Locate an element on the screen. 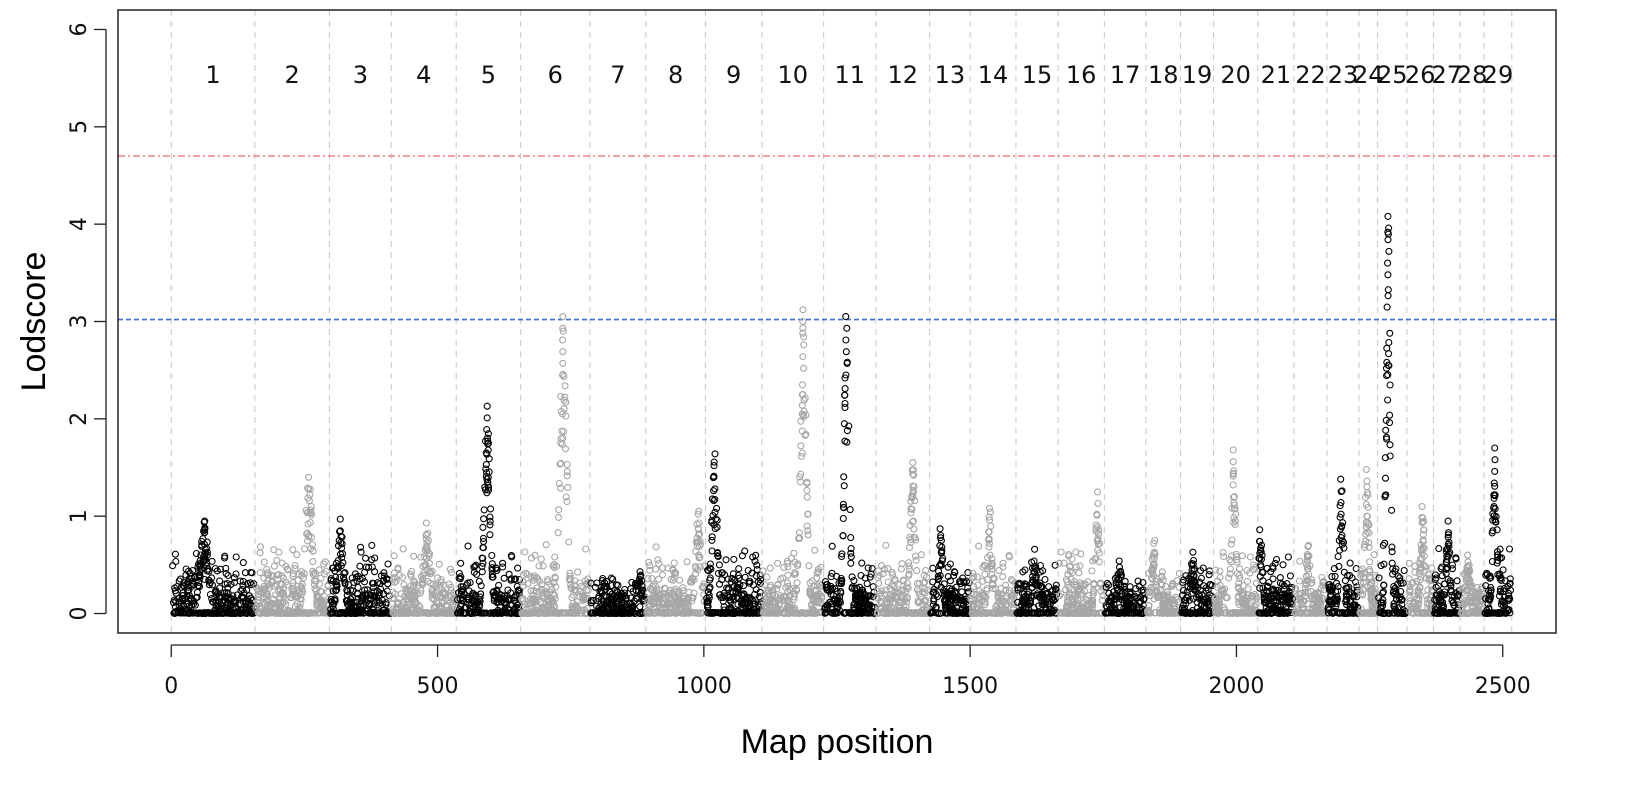 This screenshot has height=800, width=1631. chromosome-2-points is located at coordinates (292, 545).